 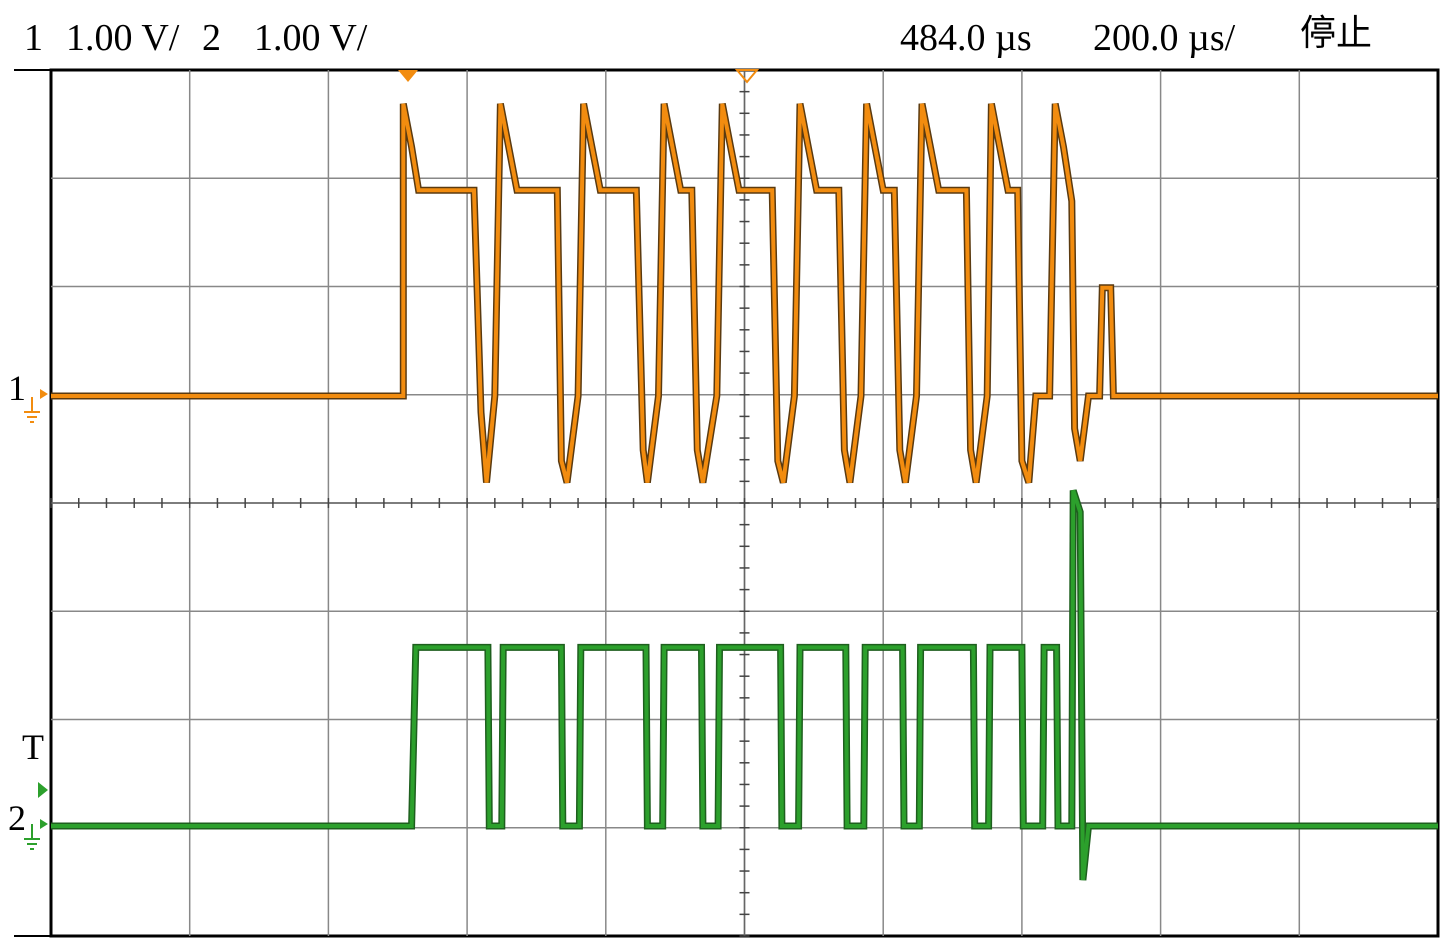 I want to click on ch1-ground-arrow, so click(x=44, y=394).